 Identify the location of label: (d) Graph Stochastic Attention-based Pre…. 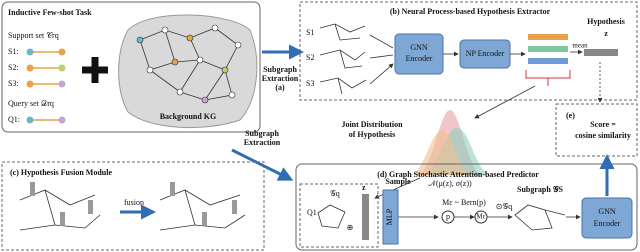
(458, 174).